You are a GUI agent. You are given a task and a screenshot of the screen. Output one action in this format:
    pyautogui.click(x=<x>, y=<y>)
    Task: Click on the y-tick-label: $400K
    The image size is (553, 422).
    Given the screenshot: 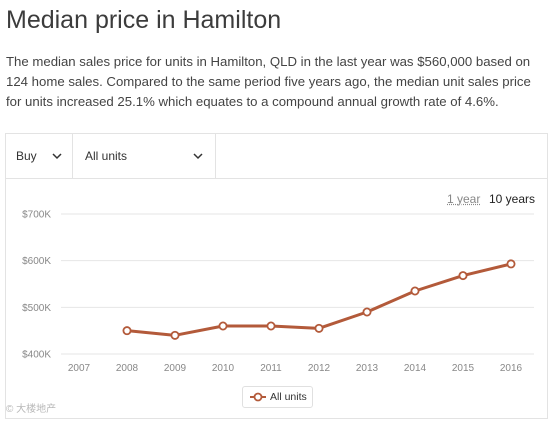 What is the action you would take?
    pyautogui.click(x=36, y=355)
    